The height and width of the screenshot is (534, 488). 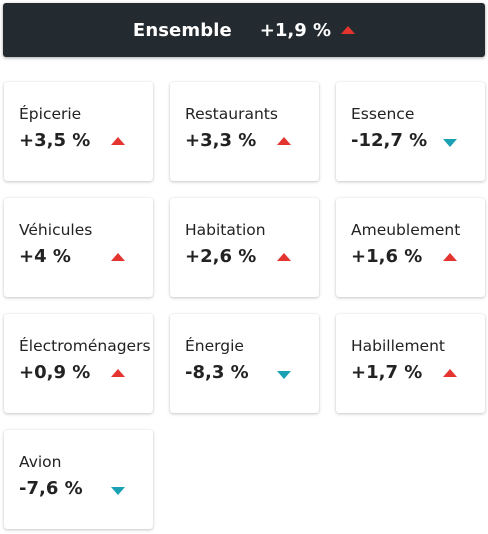 I want to click on category-value: +0,9 %, so click(x=55, y=372).